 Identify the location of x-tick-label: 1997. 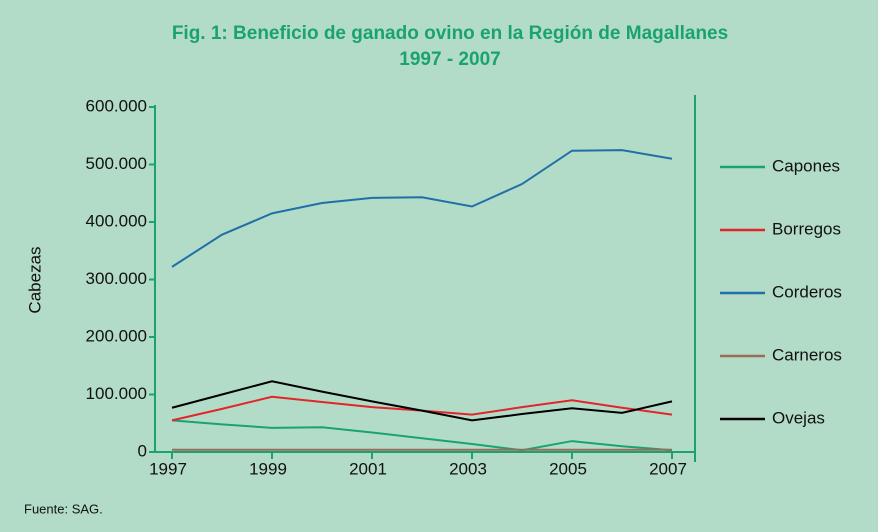
(168, 468).